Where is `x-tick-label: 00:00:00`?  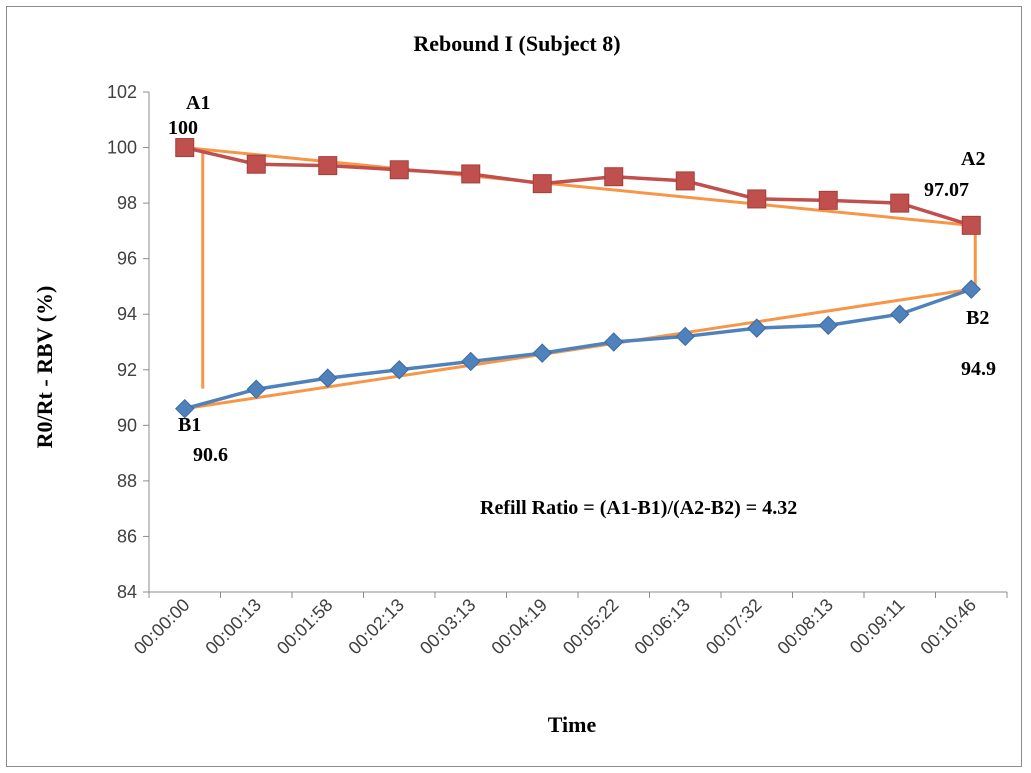
x-tick-label: 00:00:00 is located at coordinates (162, 627).